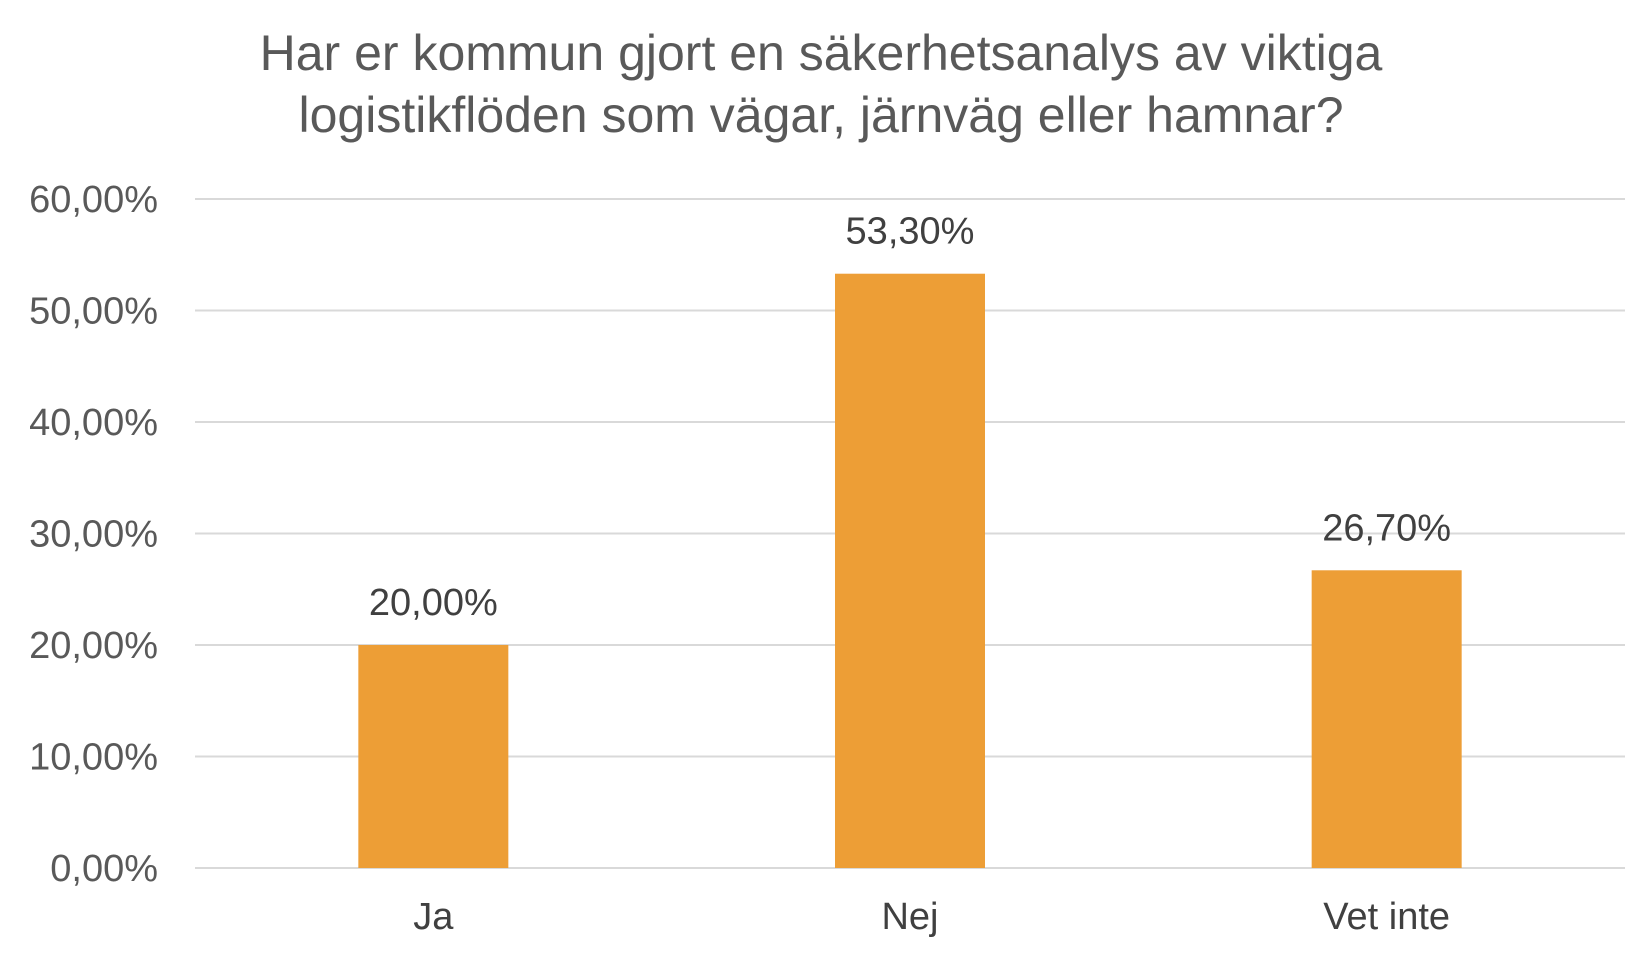  What do you see at coordinates (433, 756) in the screenshot?
I see `bar-ja` at bounding box center [433, 756].